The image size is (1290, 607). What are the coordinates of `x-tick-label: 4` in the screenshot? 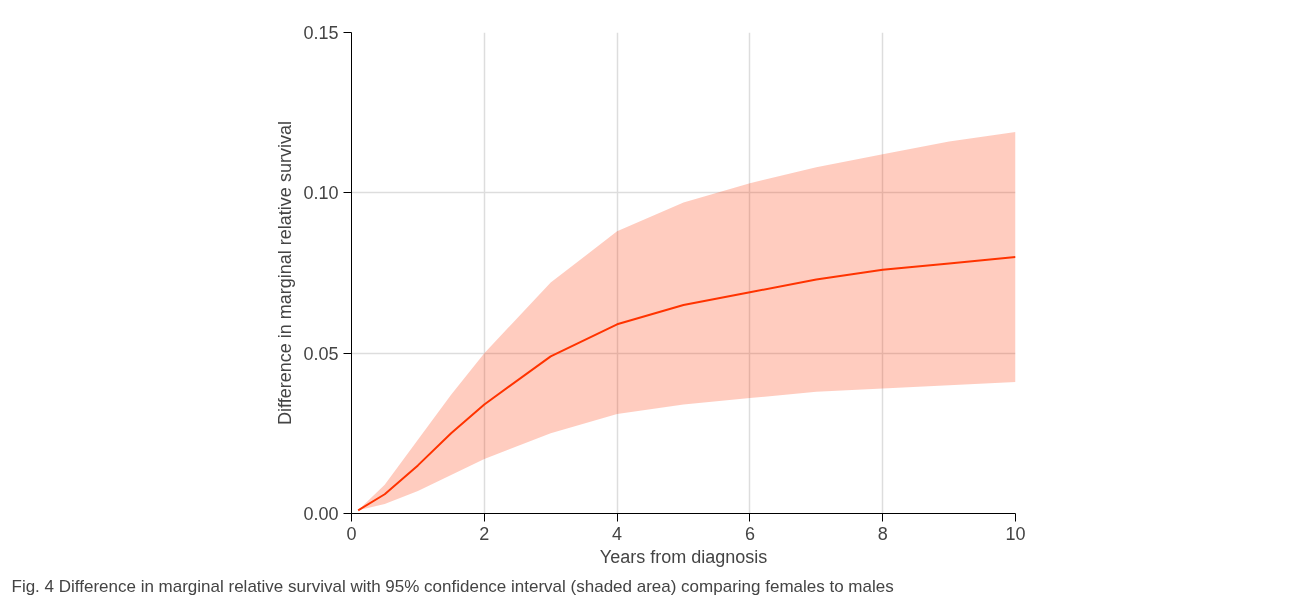 It's located at (617, 533).